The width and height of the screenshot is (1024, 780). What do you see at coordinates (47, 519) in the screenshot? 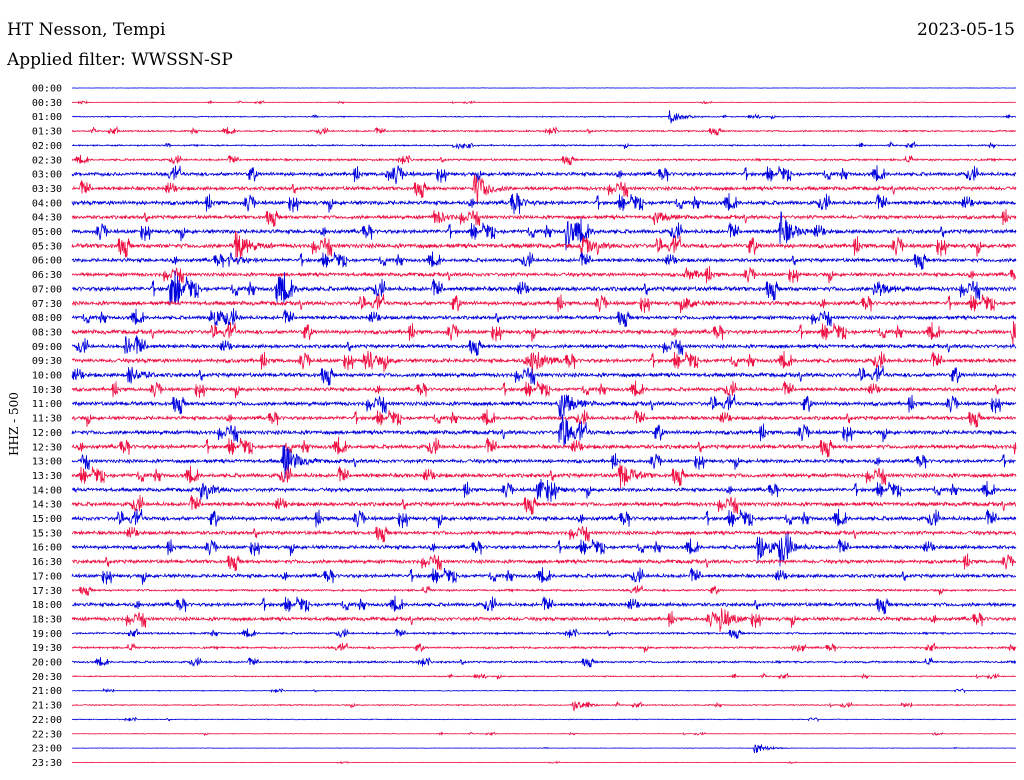
I see `row-time-label: 15:00` at bounding box center [47, 519].